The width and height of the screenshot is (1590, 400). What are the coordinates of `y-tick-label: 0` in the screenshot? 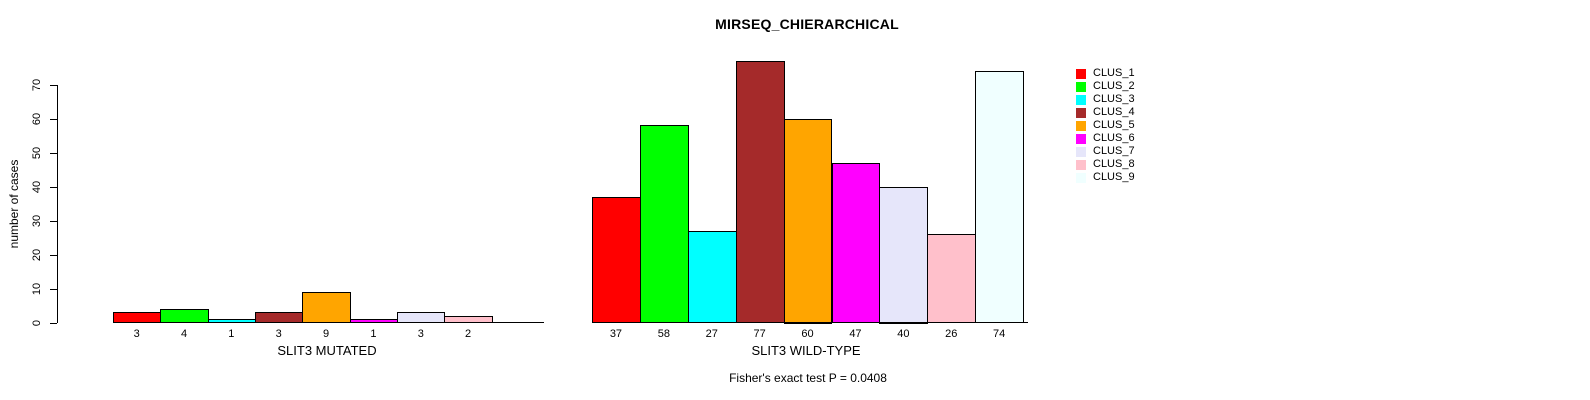 It's located at (37, 322).